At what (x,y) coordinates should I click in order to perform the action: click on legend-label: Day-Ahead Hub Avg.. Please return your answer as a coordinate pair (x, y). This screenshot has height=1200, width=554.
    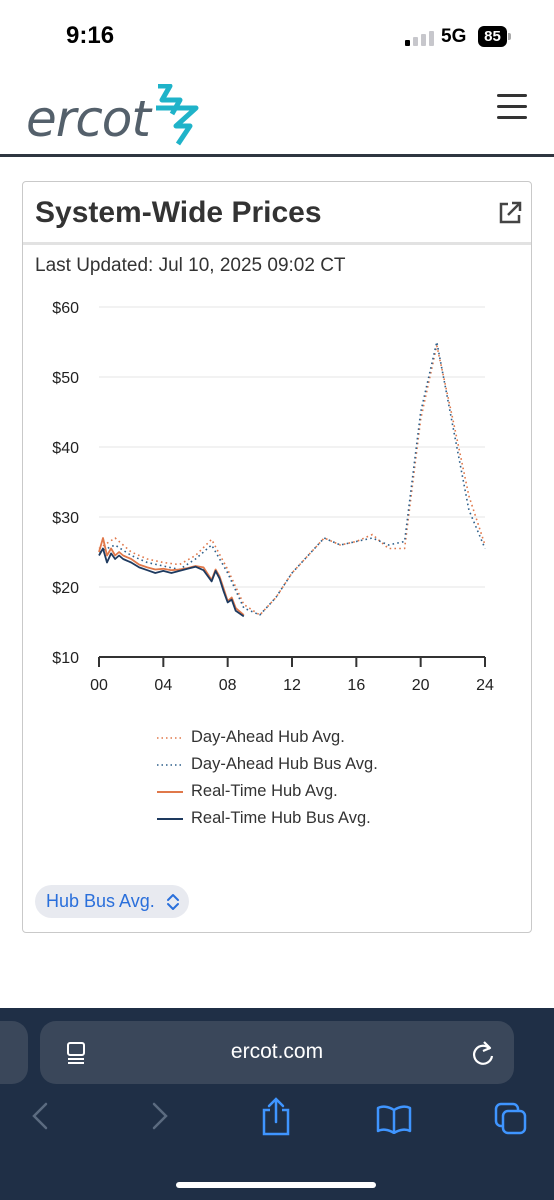
    Looking at the image, I should click on (268, 737).